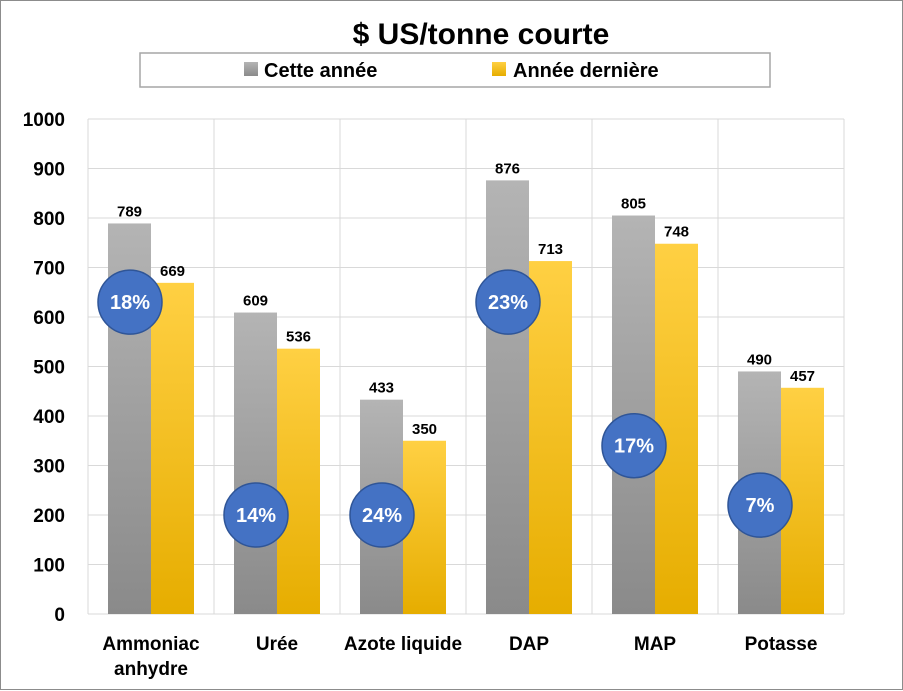 This screenshot has height=691, width=903. I want to click on x-tick-label: MAP, so click(655, 644).